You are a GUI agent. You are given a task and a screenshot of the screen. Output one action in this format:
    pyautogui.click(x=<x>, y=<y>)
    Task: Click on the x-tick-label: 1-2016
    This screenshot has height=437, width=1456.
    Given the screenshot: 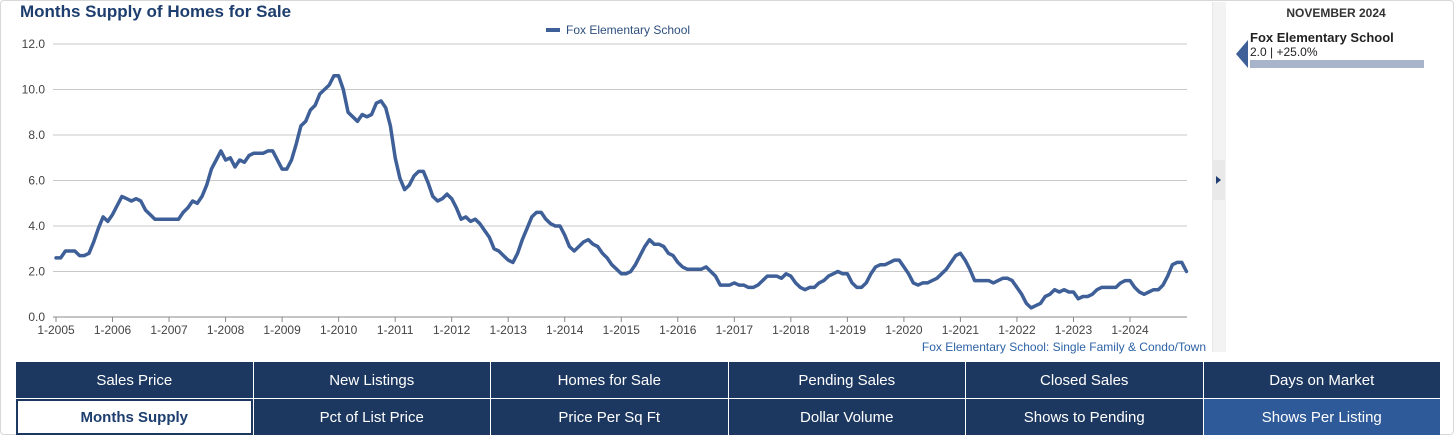 What is the action you would take?
    pyautogui.click(x=678, y=330)
    